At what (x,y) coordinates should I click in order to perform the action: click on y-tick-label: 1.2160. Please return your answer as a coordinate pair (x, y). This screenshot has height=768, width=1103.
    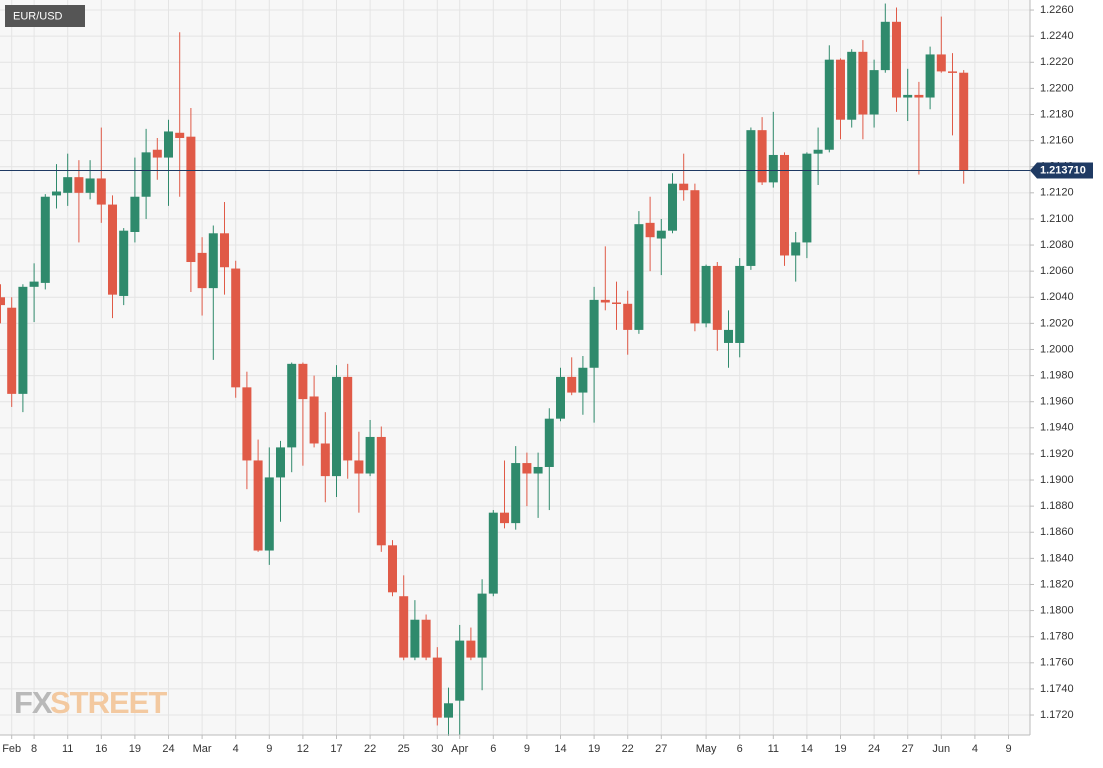
    Looking at the image, I should click on (1057, 141).